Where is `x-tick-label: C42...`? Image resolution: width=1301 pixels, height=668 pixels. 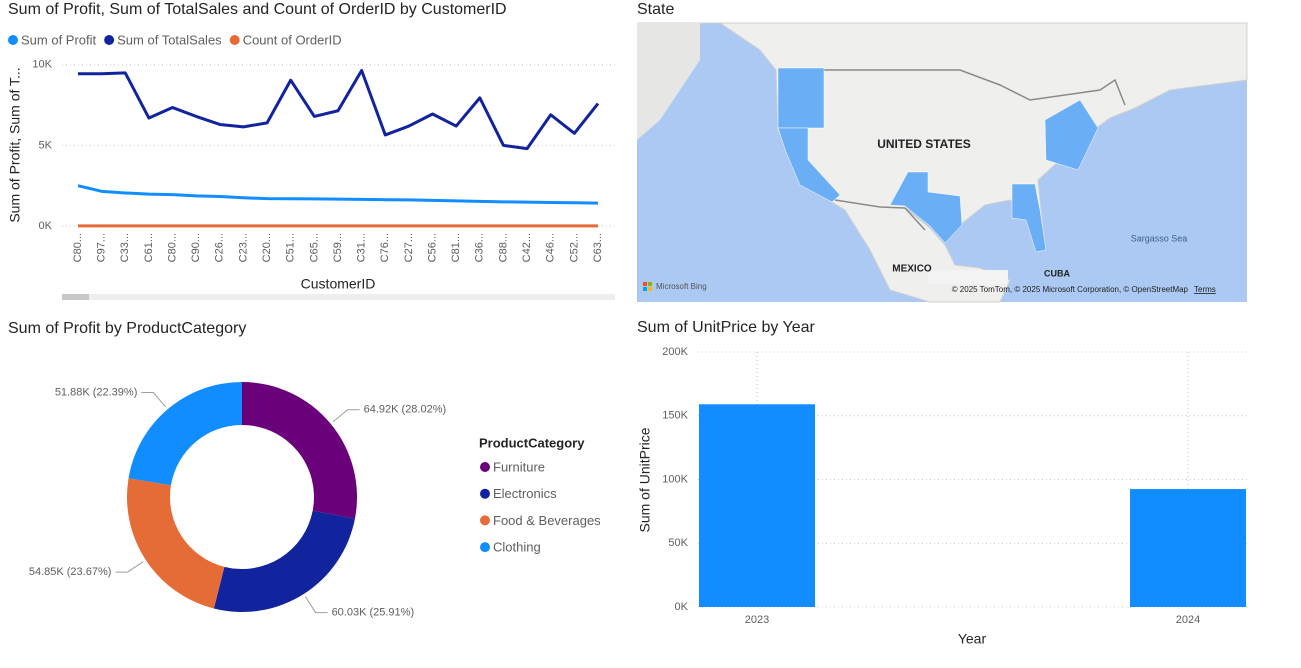 x-tick-label: C42... is located at coordinates (527, 247).